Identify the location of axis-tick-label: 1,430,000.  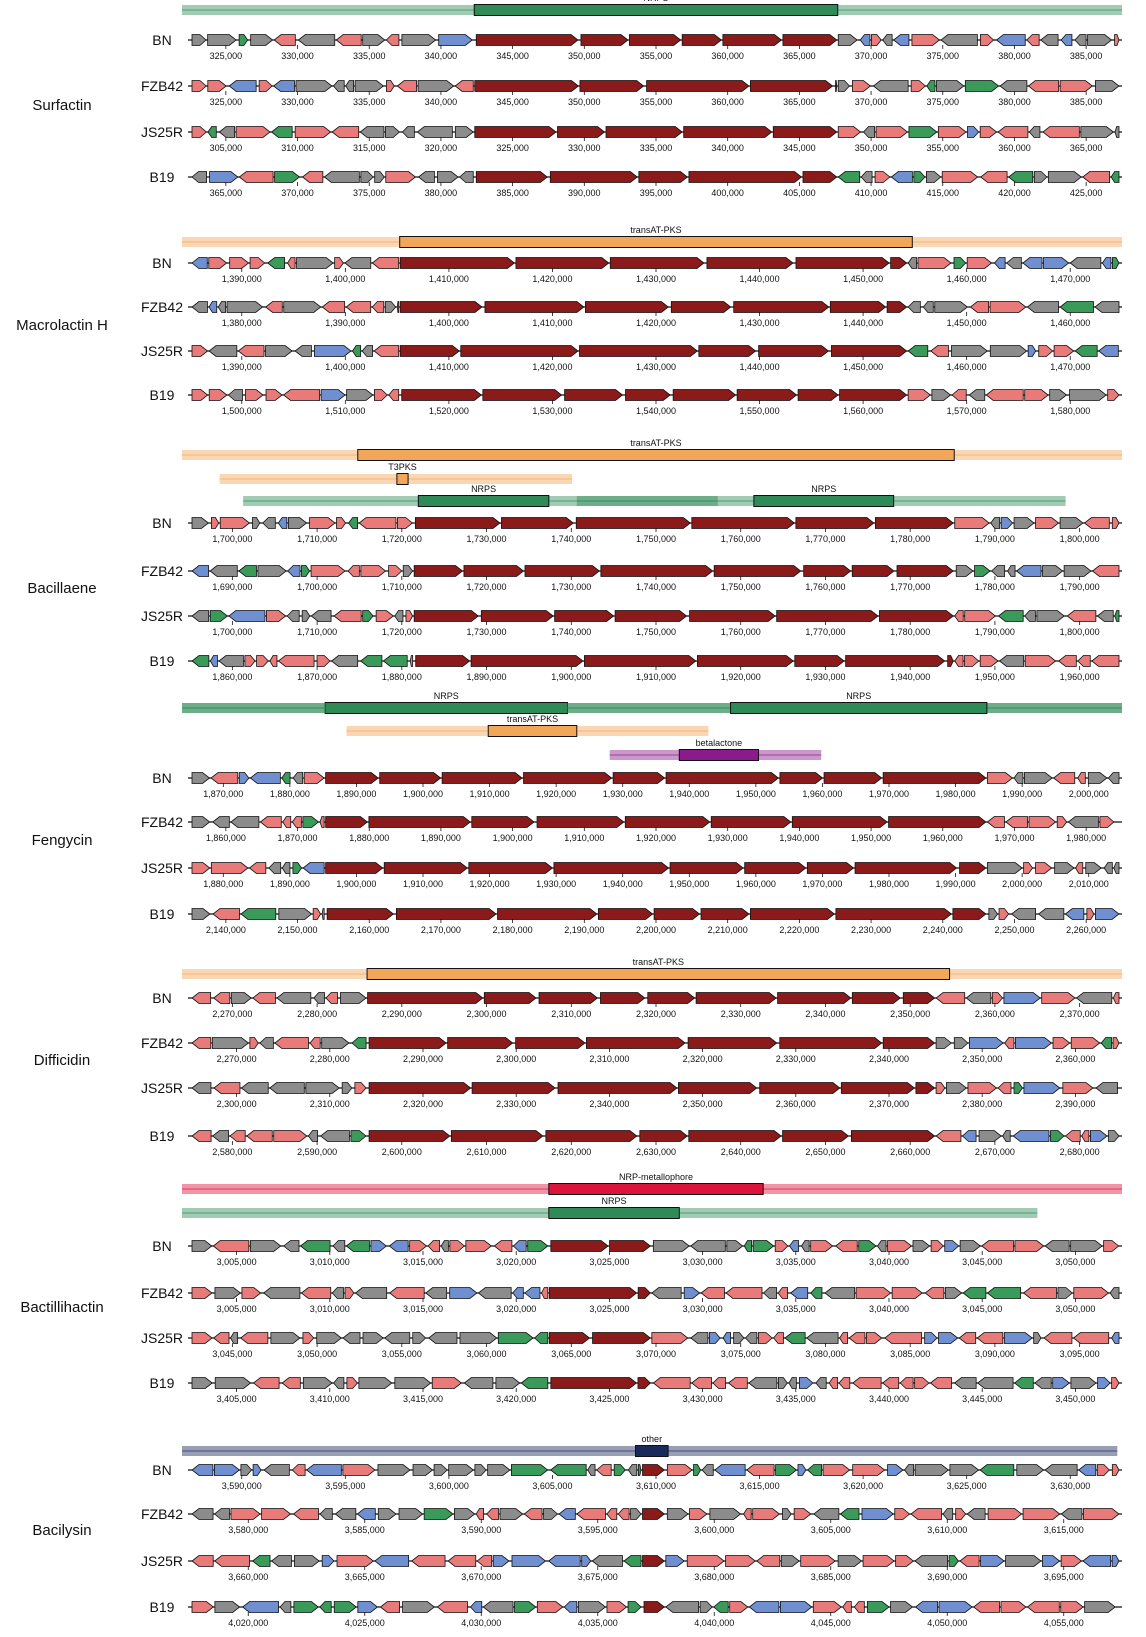
(656, 279).